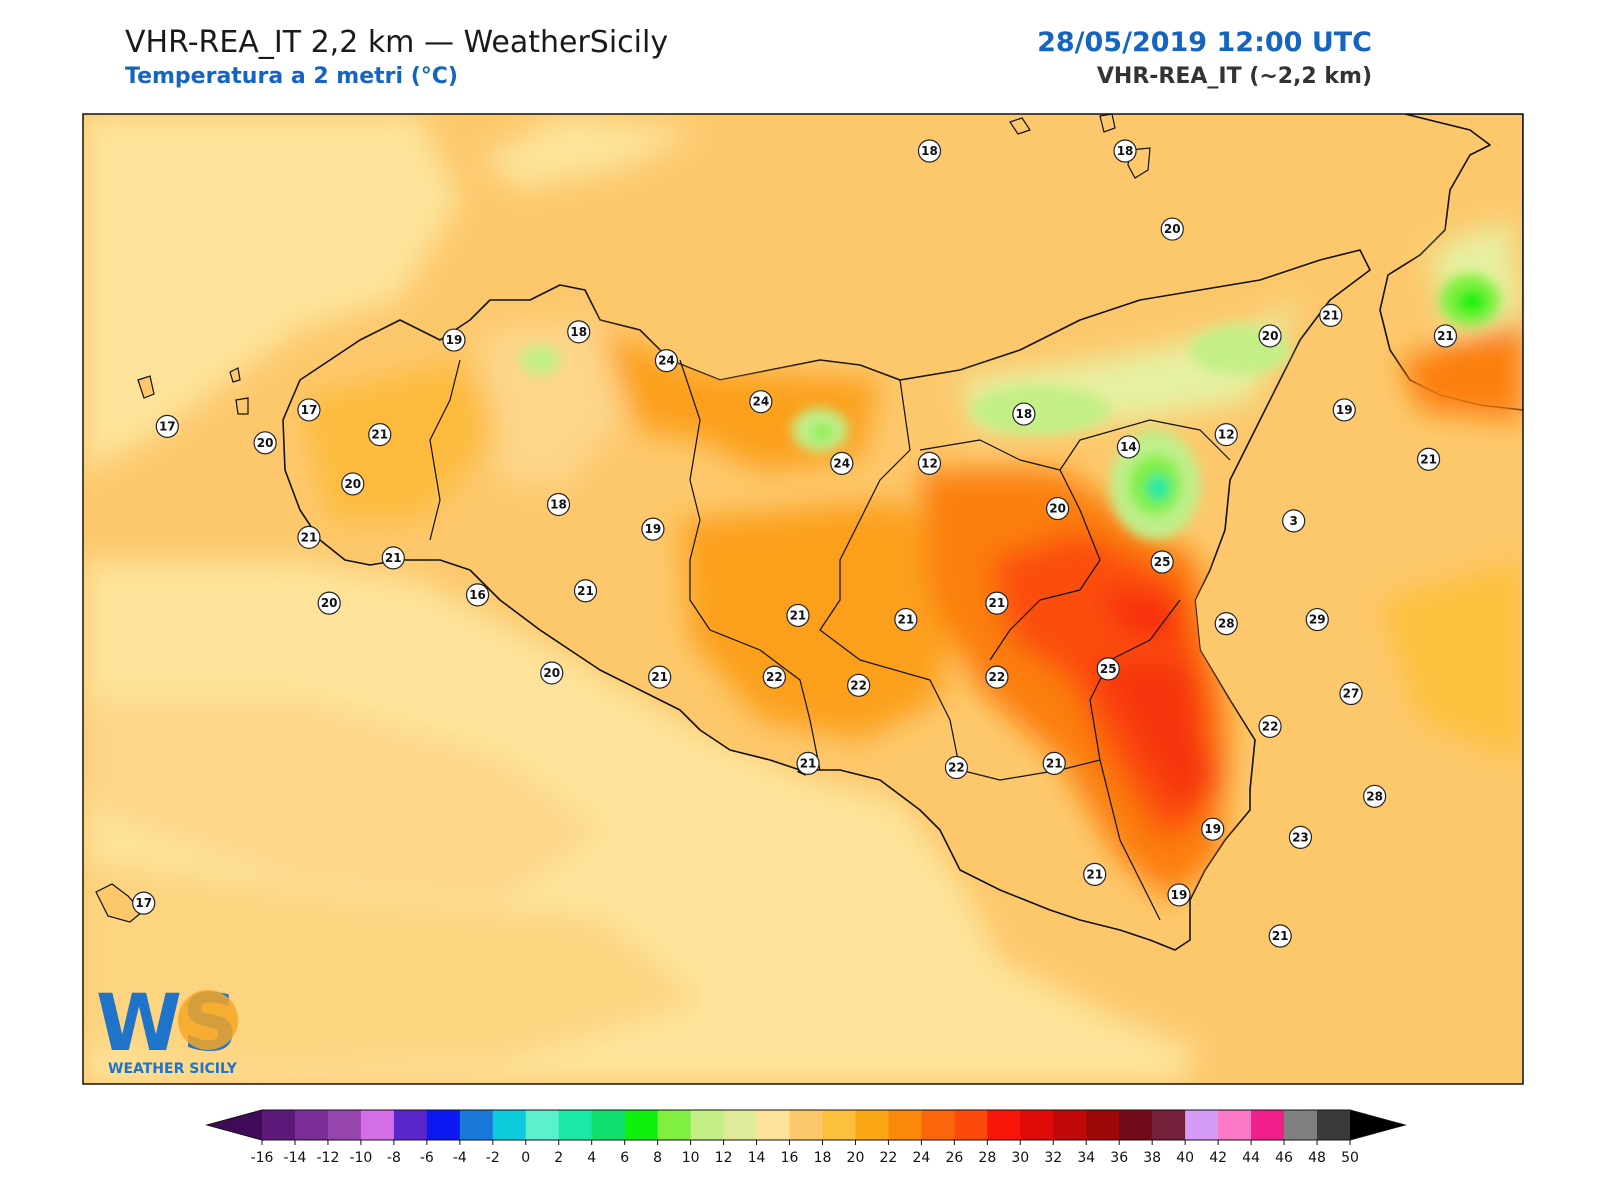 This screenshot has height=1200, width=1600. I want to click on colorbar-tick-label: 8, so click(657, 1158).